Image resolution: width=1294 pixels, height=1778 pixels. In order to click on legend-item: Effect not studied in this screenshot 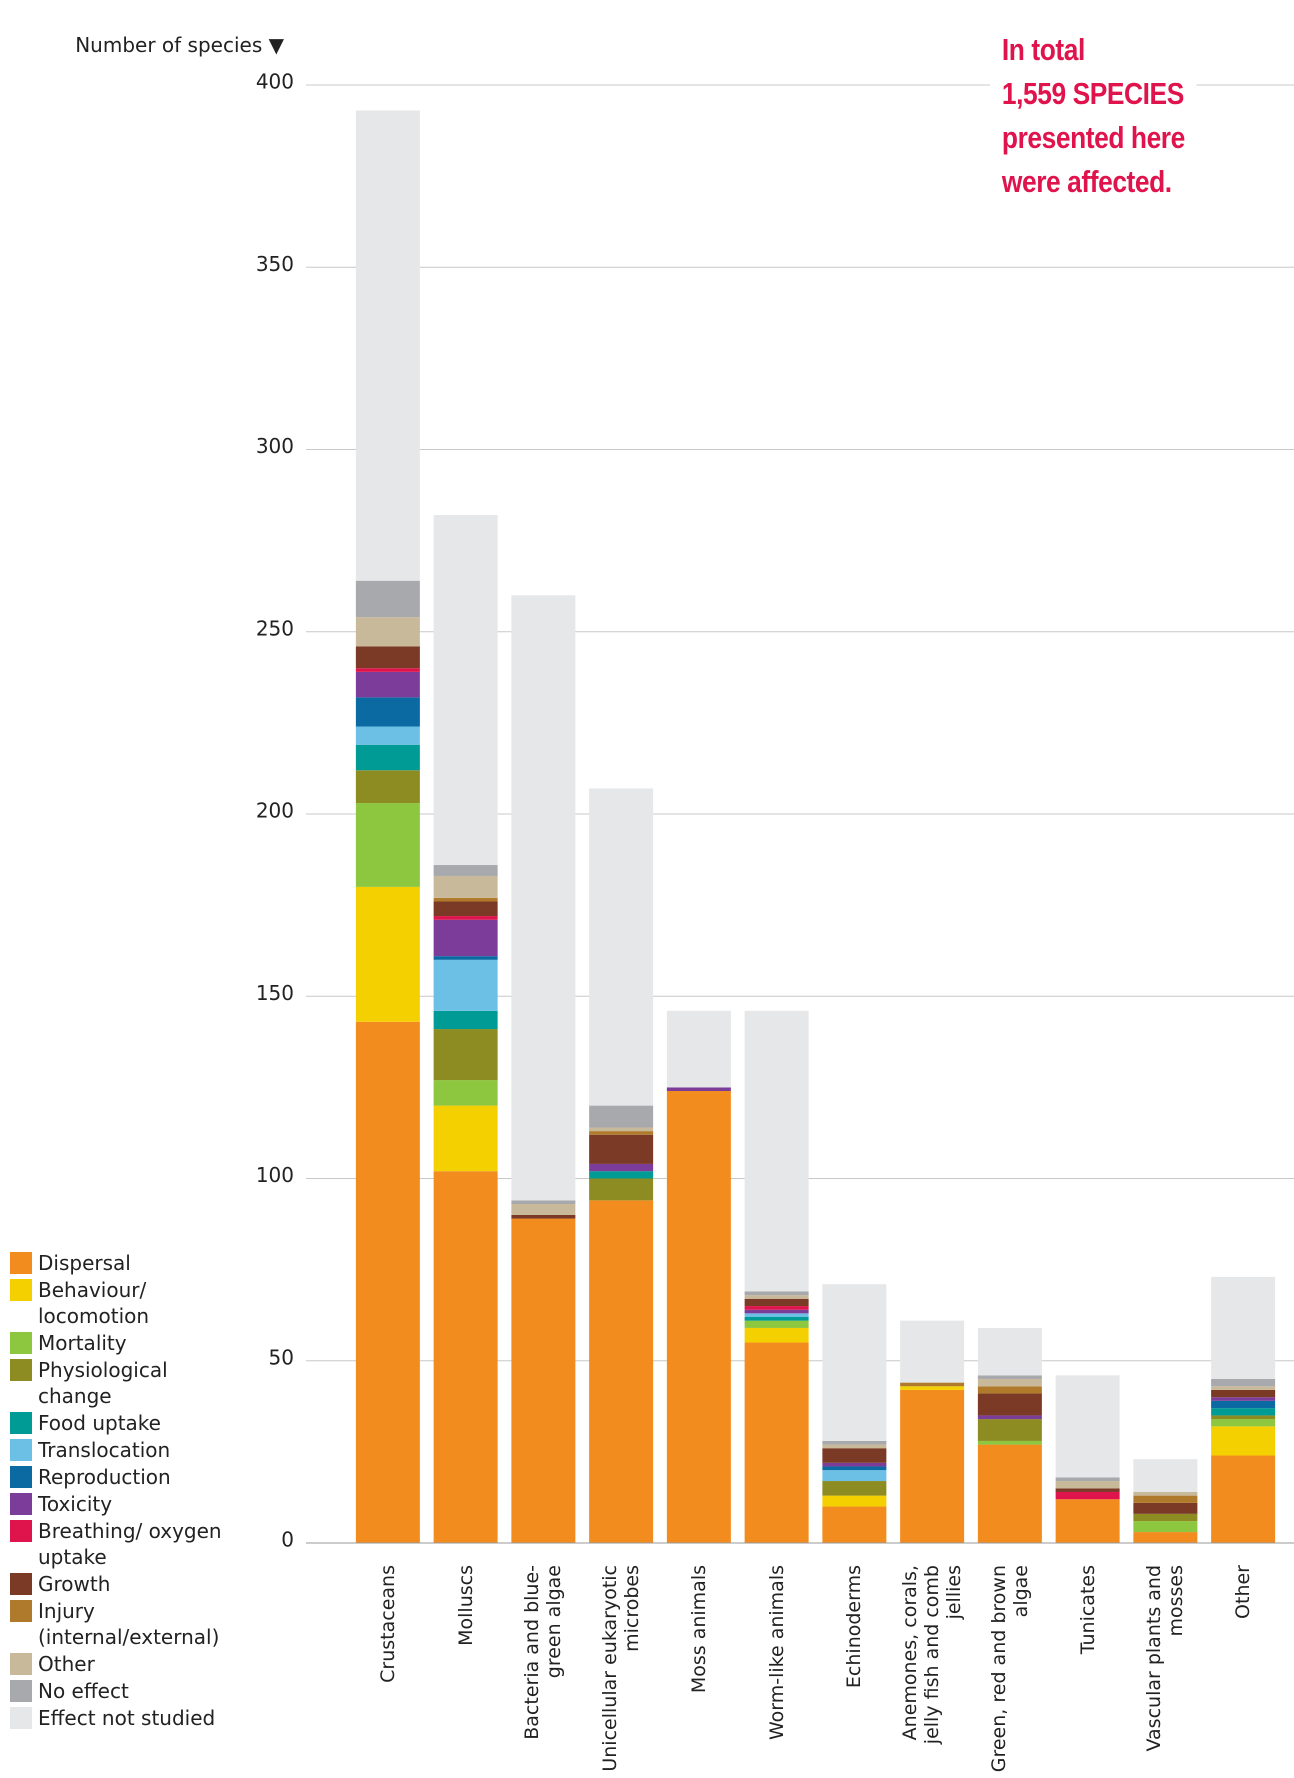, I will do `click(122, 1718)`.